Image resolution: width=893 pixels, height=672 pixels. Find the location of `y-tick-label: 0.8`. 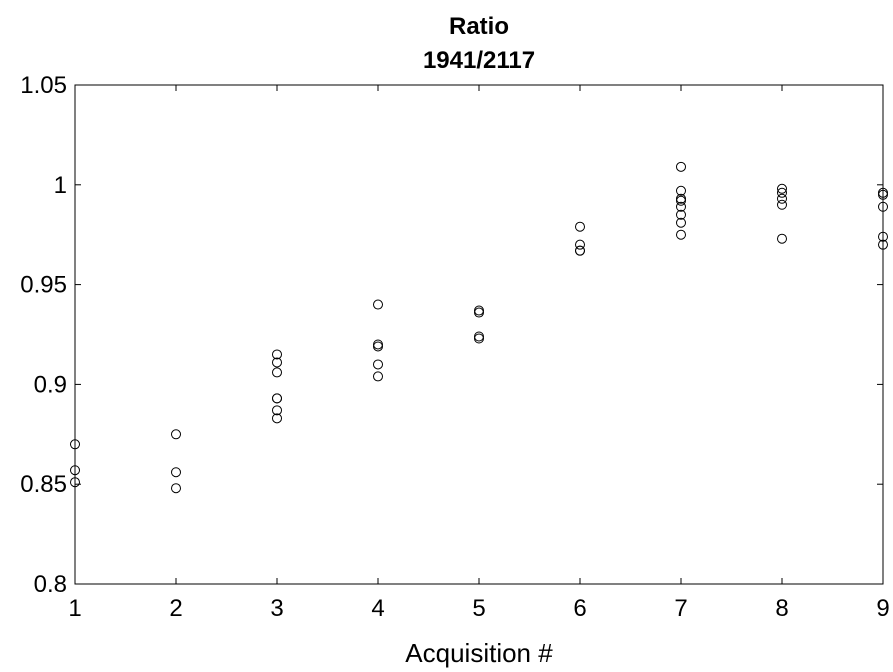

y-tick-label: 0.8 is located at coordinates (50, 584).